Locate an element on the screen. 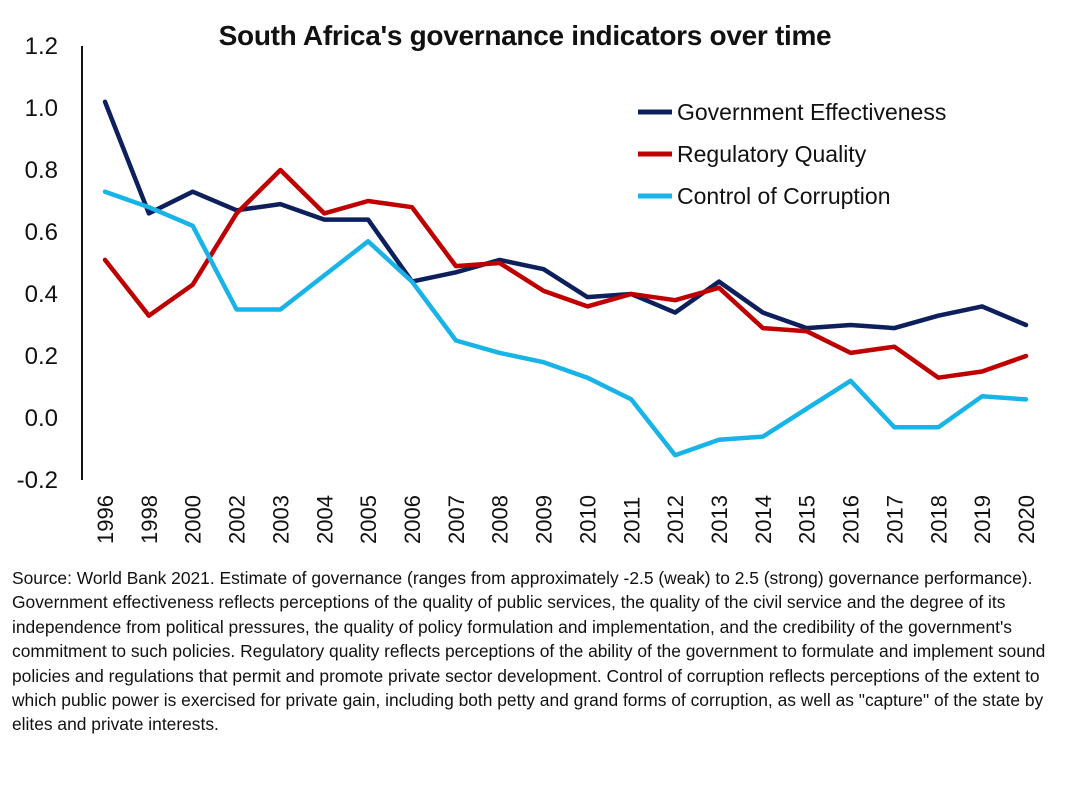 The width and height of the screenshot is (1080, 790). x-tick-label: 2002 is located at coordinates (237, 519).